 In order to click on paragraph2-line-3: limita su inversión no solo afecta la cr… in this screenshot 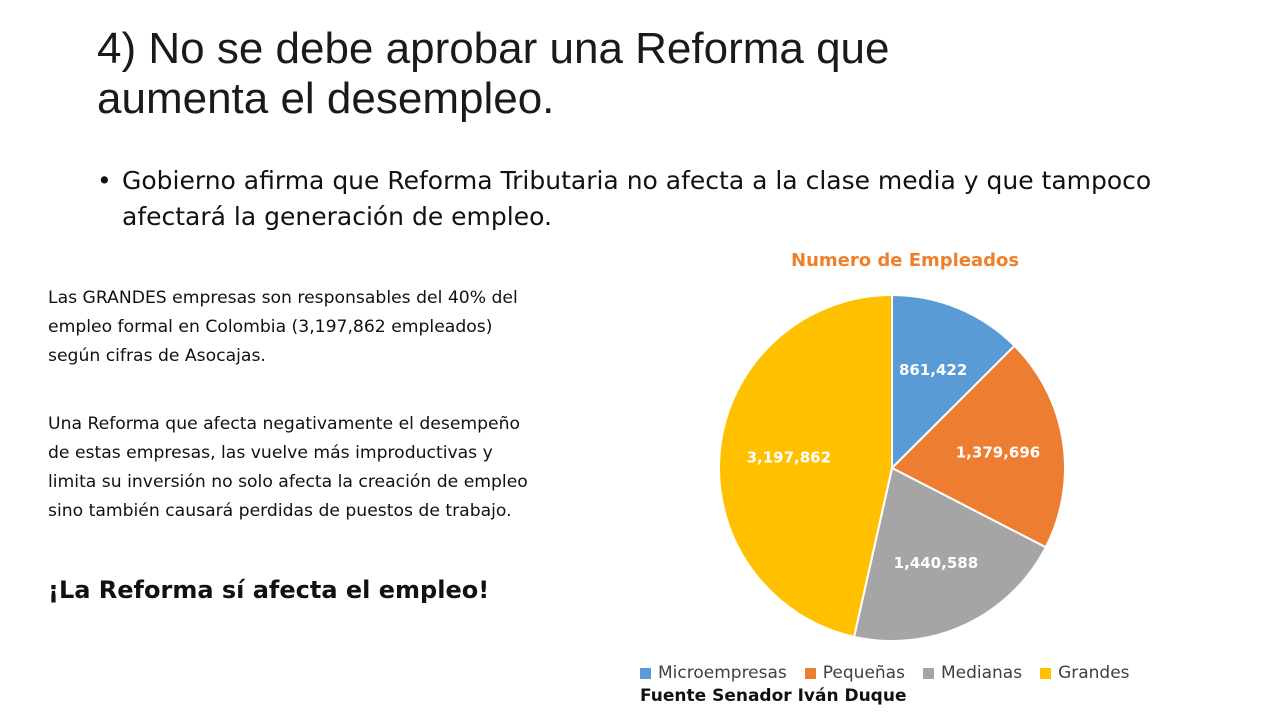, I will do `click(288, 482)`.